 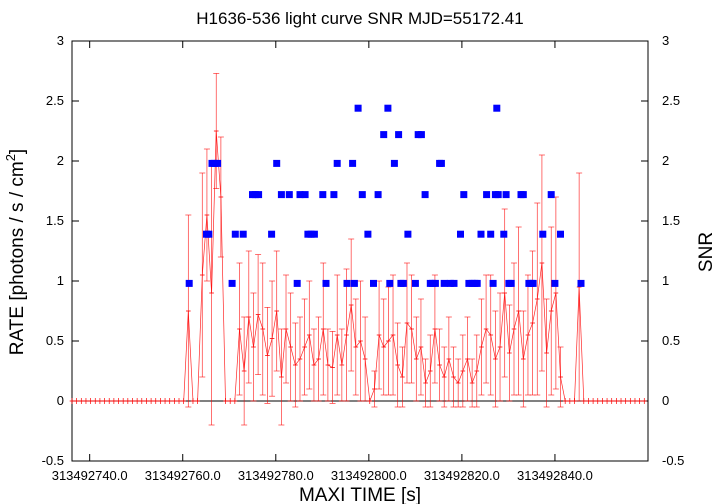 What do you see at coordinates (53, 460) in the screenshot?
I see `y-tick-label: -0.5` at bounding box center [53, 460].